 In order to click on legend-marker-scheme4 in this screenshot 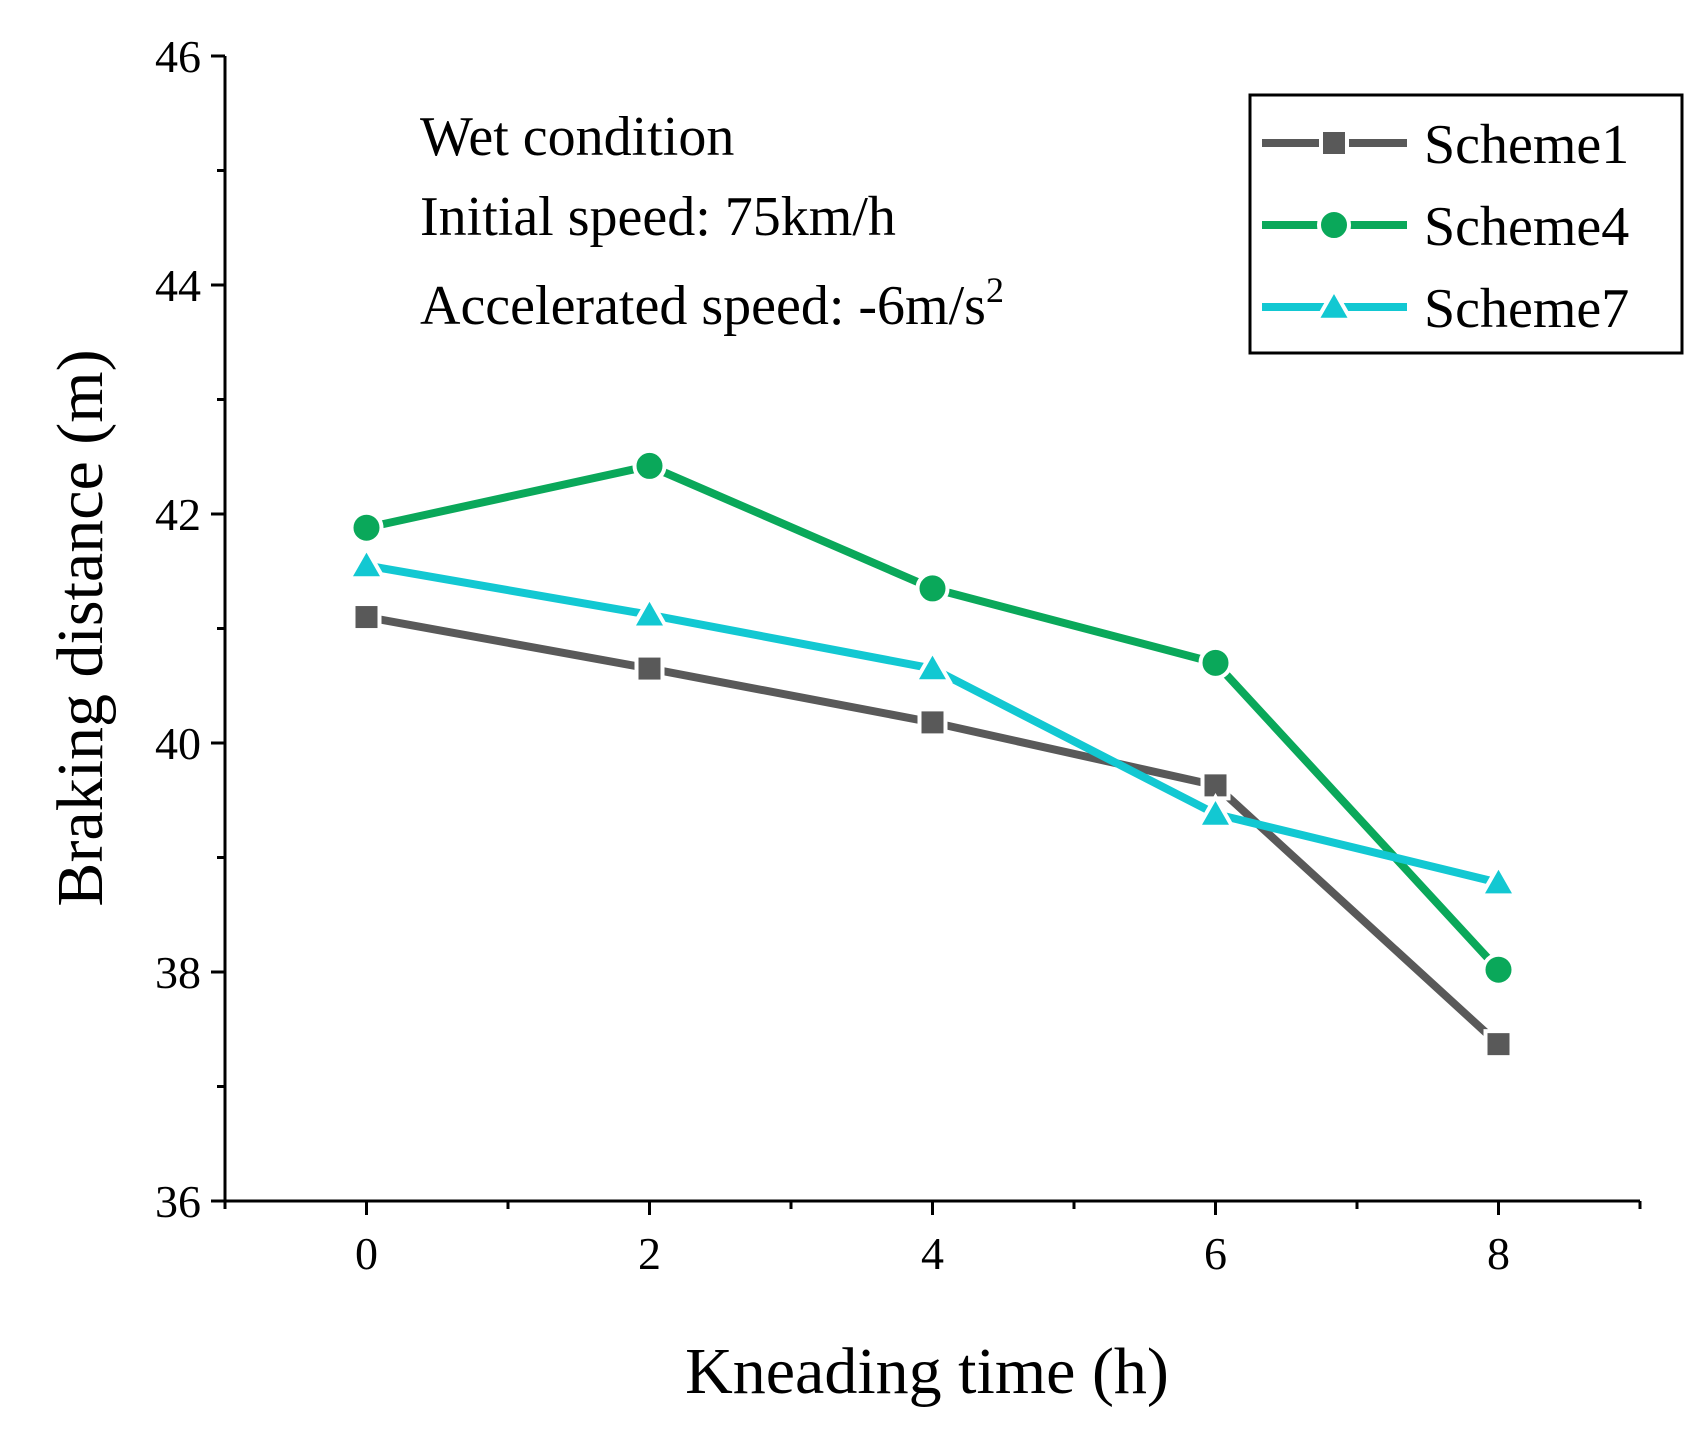, I will do `click(1334, 225)`.